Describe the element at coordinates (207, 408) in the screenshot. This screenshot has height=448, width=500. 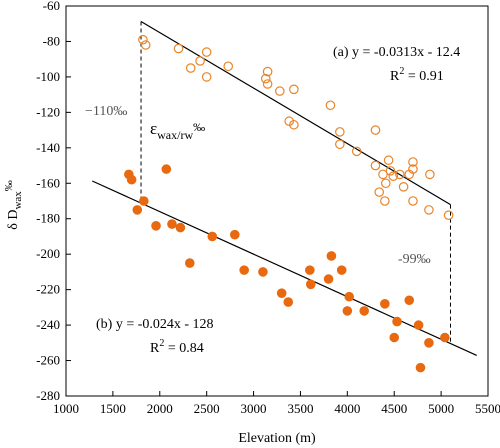
I see `x-tick-label: 2500` at that location.